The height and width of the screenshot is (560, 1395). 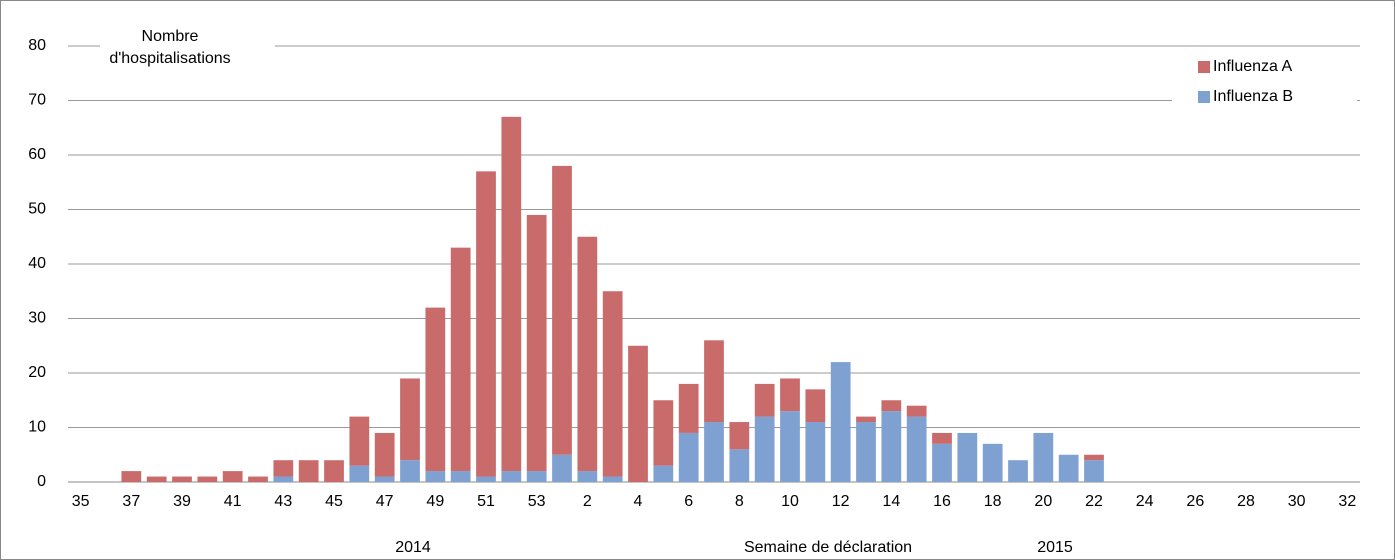 What do you see at coordinates (81, 501) in the screenshot?
I see `x-tick-label: 35` at bounding box center [81, 501].